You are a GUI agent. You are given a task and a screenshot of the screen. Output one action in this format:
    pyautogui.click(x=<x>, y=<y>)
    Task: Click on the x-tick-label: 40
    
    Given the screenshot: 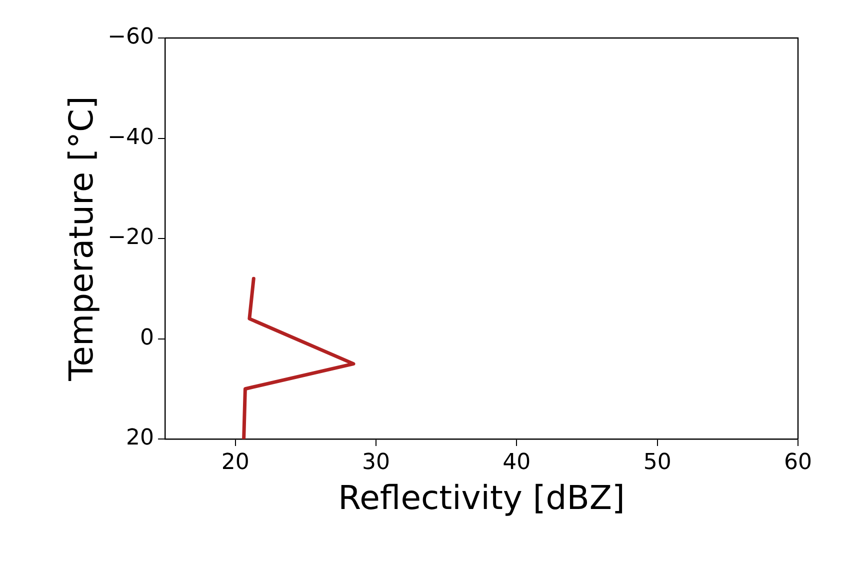 What is the action you would take?
    pyautogui.click(x=516, y=462)
    